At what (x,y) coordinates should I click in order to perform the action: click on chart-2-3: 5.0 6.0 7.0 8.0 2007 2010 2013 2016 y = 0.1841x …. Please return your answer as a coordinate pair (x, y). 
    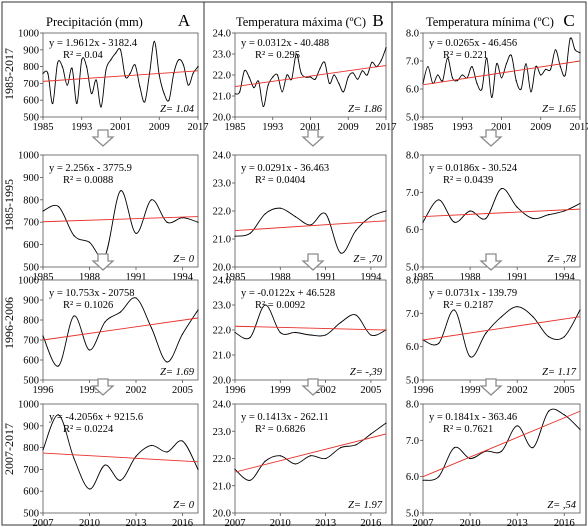
    Looking at the image, I should click on (493, 463).